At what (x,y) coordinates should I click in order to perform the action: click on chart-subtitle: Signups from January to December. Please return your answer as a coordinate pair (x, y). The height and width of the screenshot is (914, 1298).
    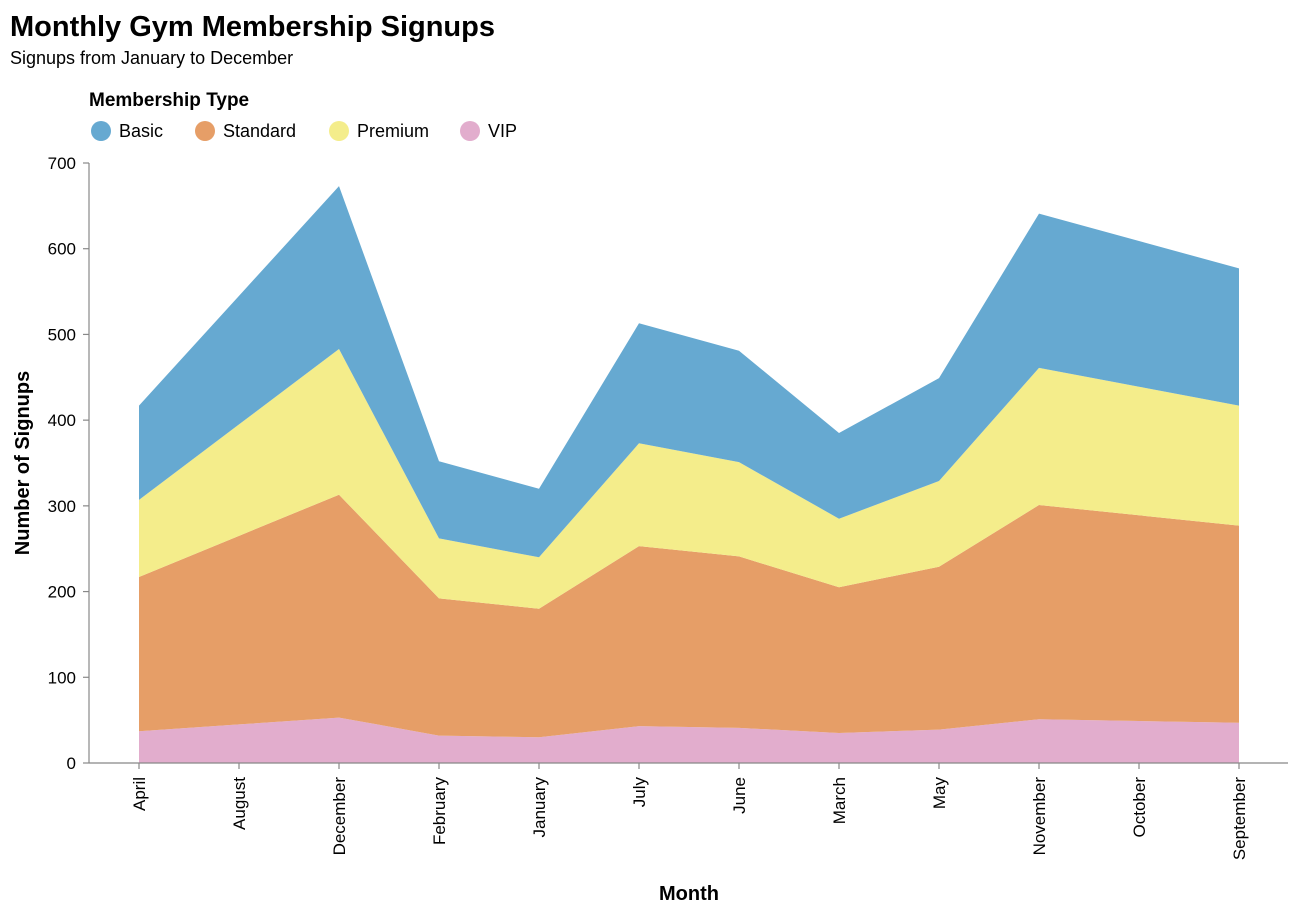
    Looking at the image, I should click on (151, 58).